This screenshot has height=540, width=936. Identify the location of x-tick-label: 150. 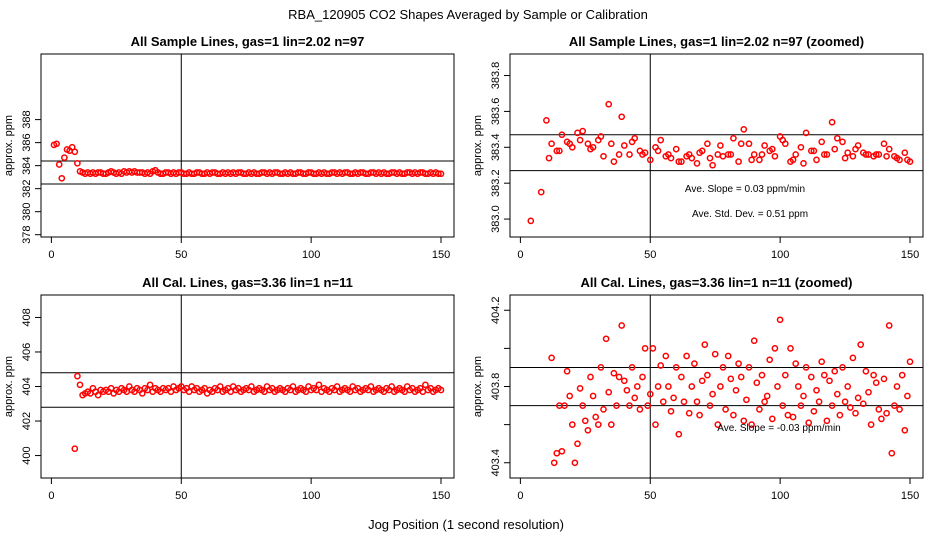
(441, 255).